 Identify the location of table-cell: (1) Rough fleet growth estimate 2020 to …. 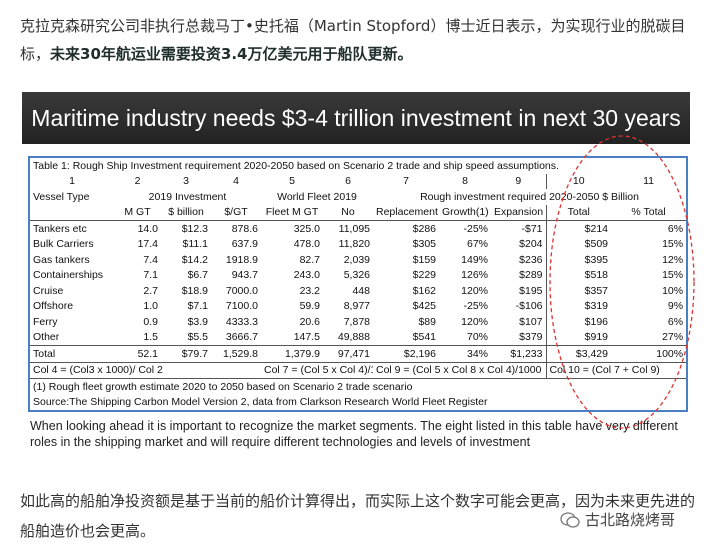
(223, 386).